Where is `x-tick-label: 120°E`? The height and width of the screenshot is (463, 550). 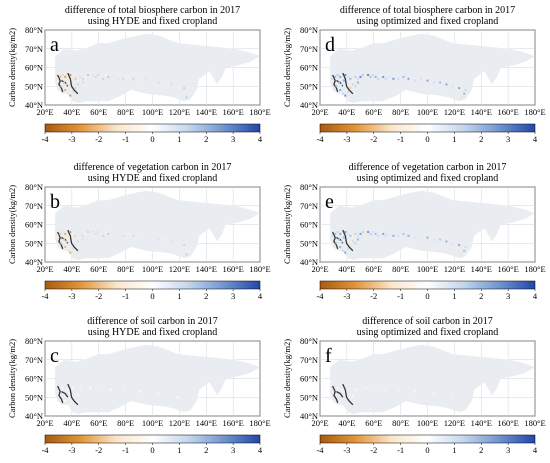 x-tick-label: 120°E is located at coordinates (454, 269).